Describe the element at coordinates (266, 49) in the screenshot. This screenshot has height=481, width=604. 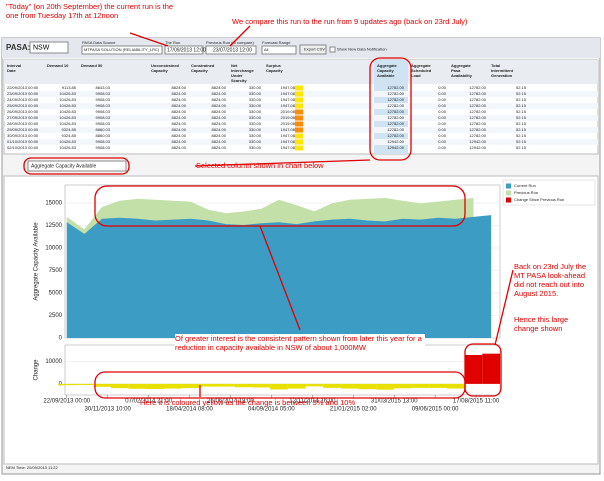
I see `range: All` at that location.